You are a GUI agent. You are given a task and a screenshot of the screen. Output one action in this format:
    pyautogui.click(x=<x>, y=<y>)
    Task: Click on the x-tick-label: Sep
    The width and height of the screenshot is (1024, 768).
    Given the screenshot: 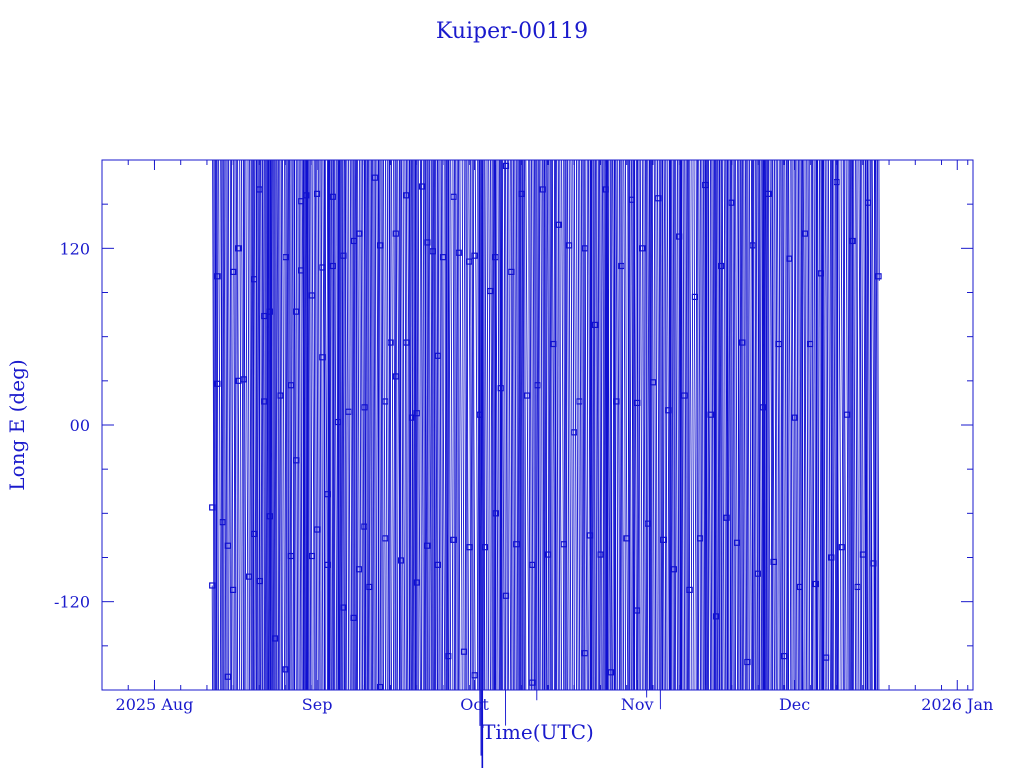 What is the action you would take?
    pyautogui.click(x=317, y=704)
    